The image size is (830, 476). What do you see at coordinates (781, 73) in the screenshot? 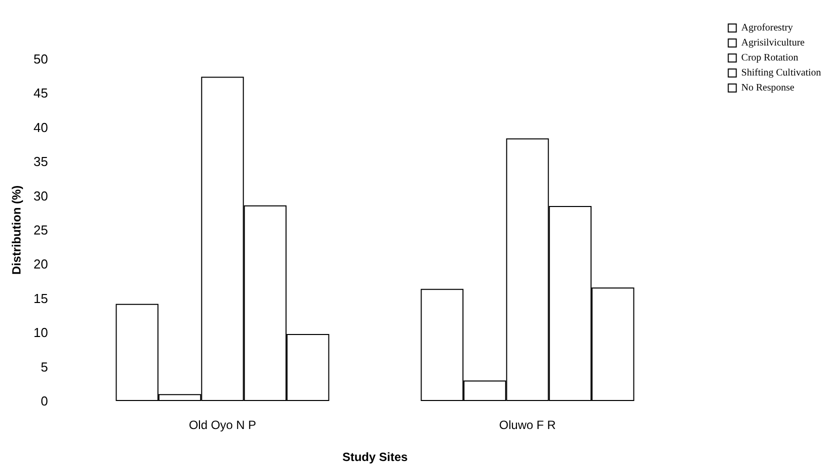
I see `legend-label: Shifting Cultivation` at bounding box center [781, 73].